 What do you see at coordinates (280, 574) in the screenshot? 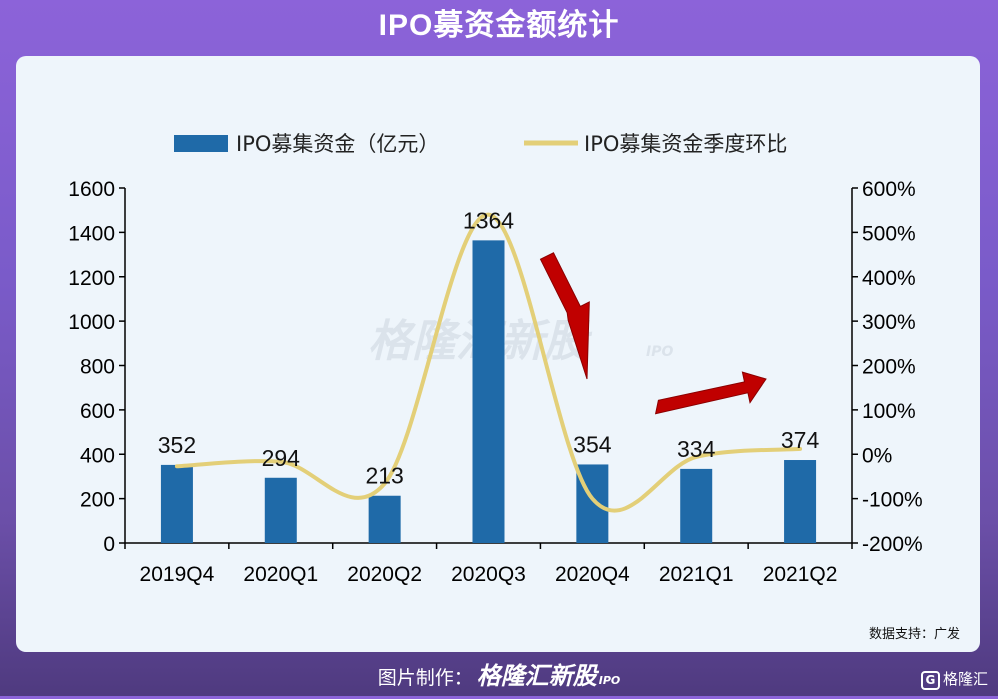
I see `x-tick-label: 2020Q1` at bounding box center [280, 574].